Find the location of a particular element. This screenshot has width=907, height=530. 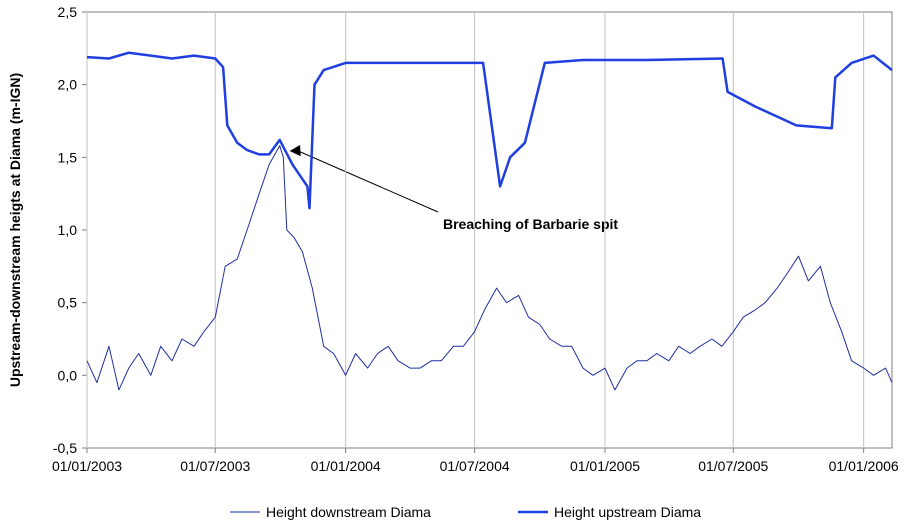

y-tick-label: -0,5 is located at coordinates (65, 448).